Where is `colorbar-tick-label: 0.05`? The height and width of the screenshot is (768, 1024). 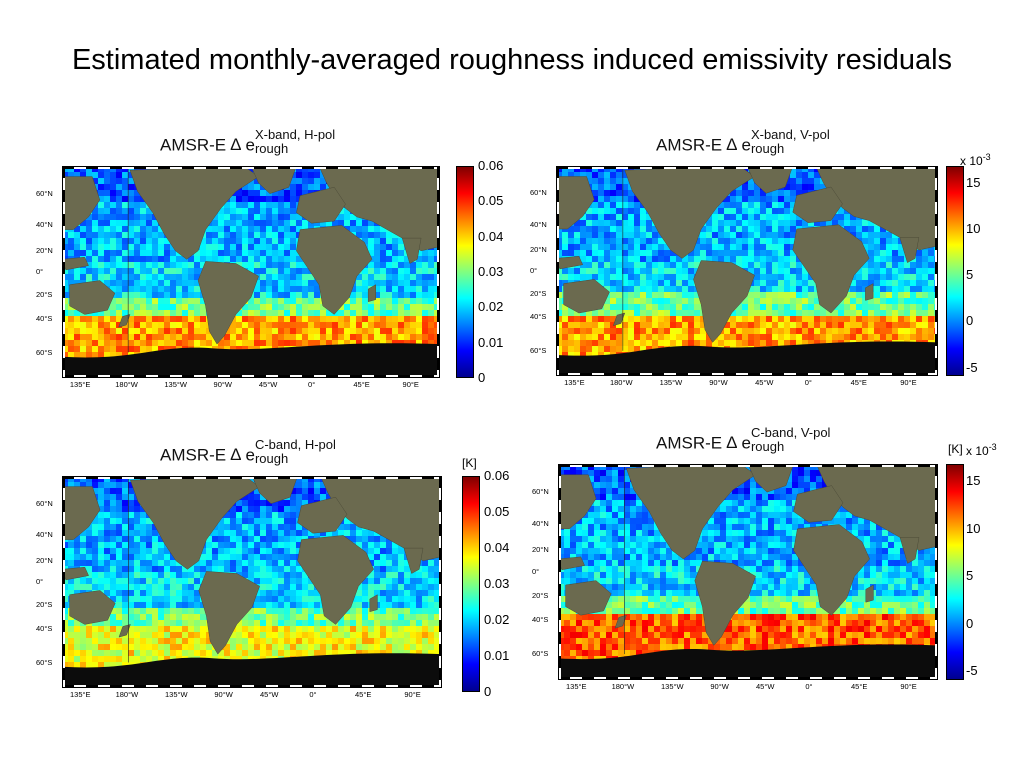
colorbar-tick-label: 0.05 is located at coordinates (497, 511).